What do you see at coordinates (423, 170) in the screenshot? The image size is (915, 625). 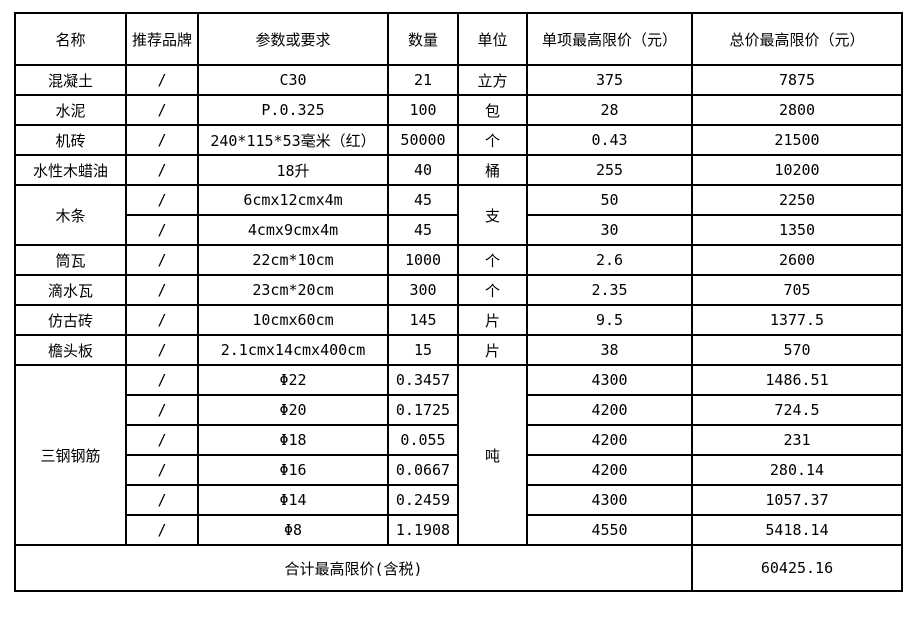 I see `cell-quantity: 40` at bounding box center [423, 170].